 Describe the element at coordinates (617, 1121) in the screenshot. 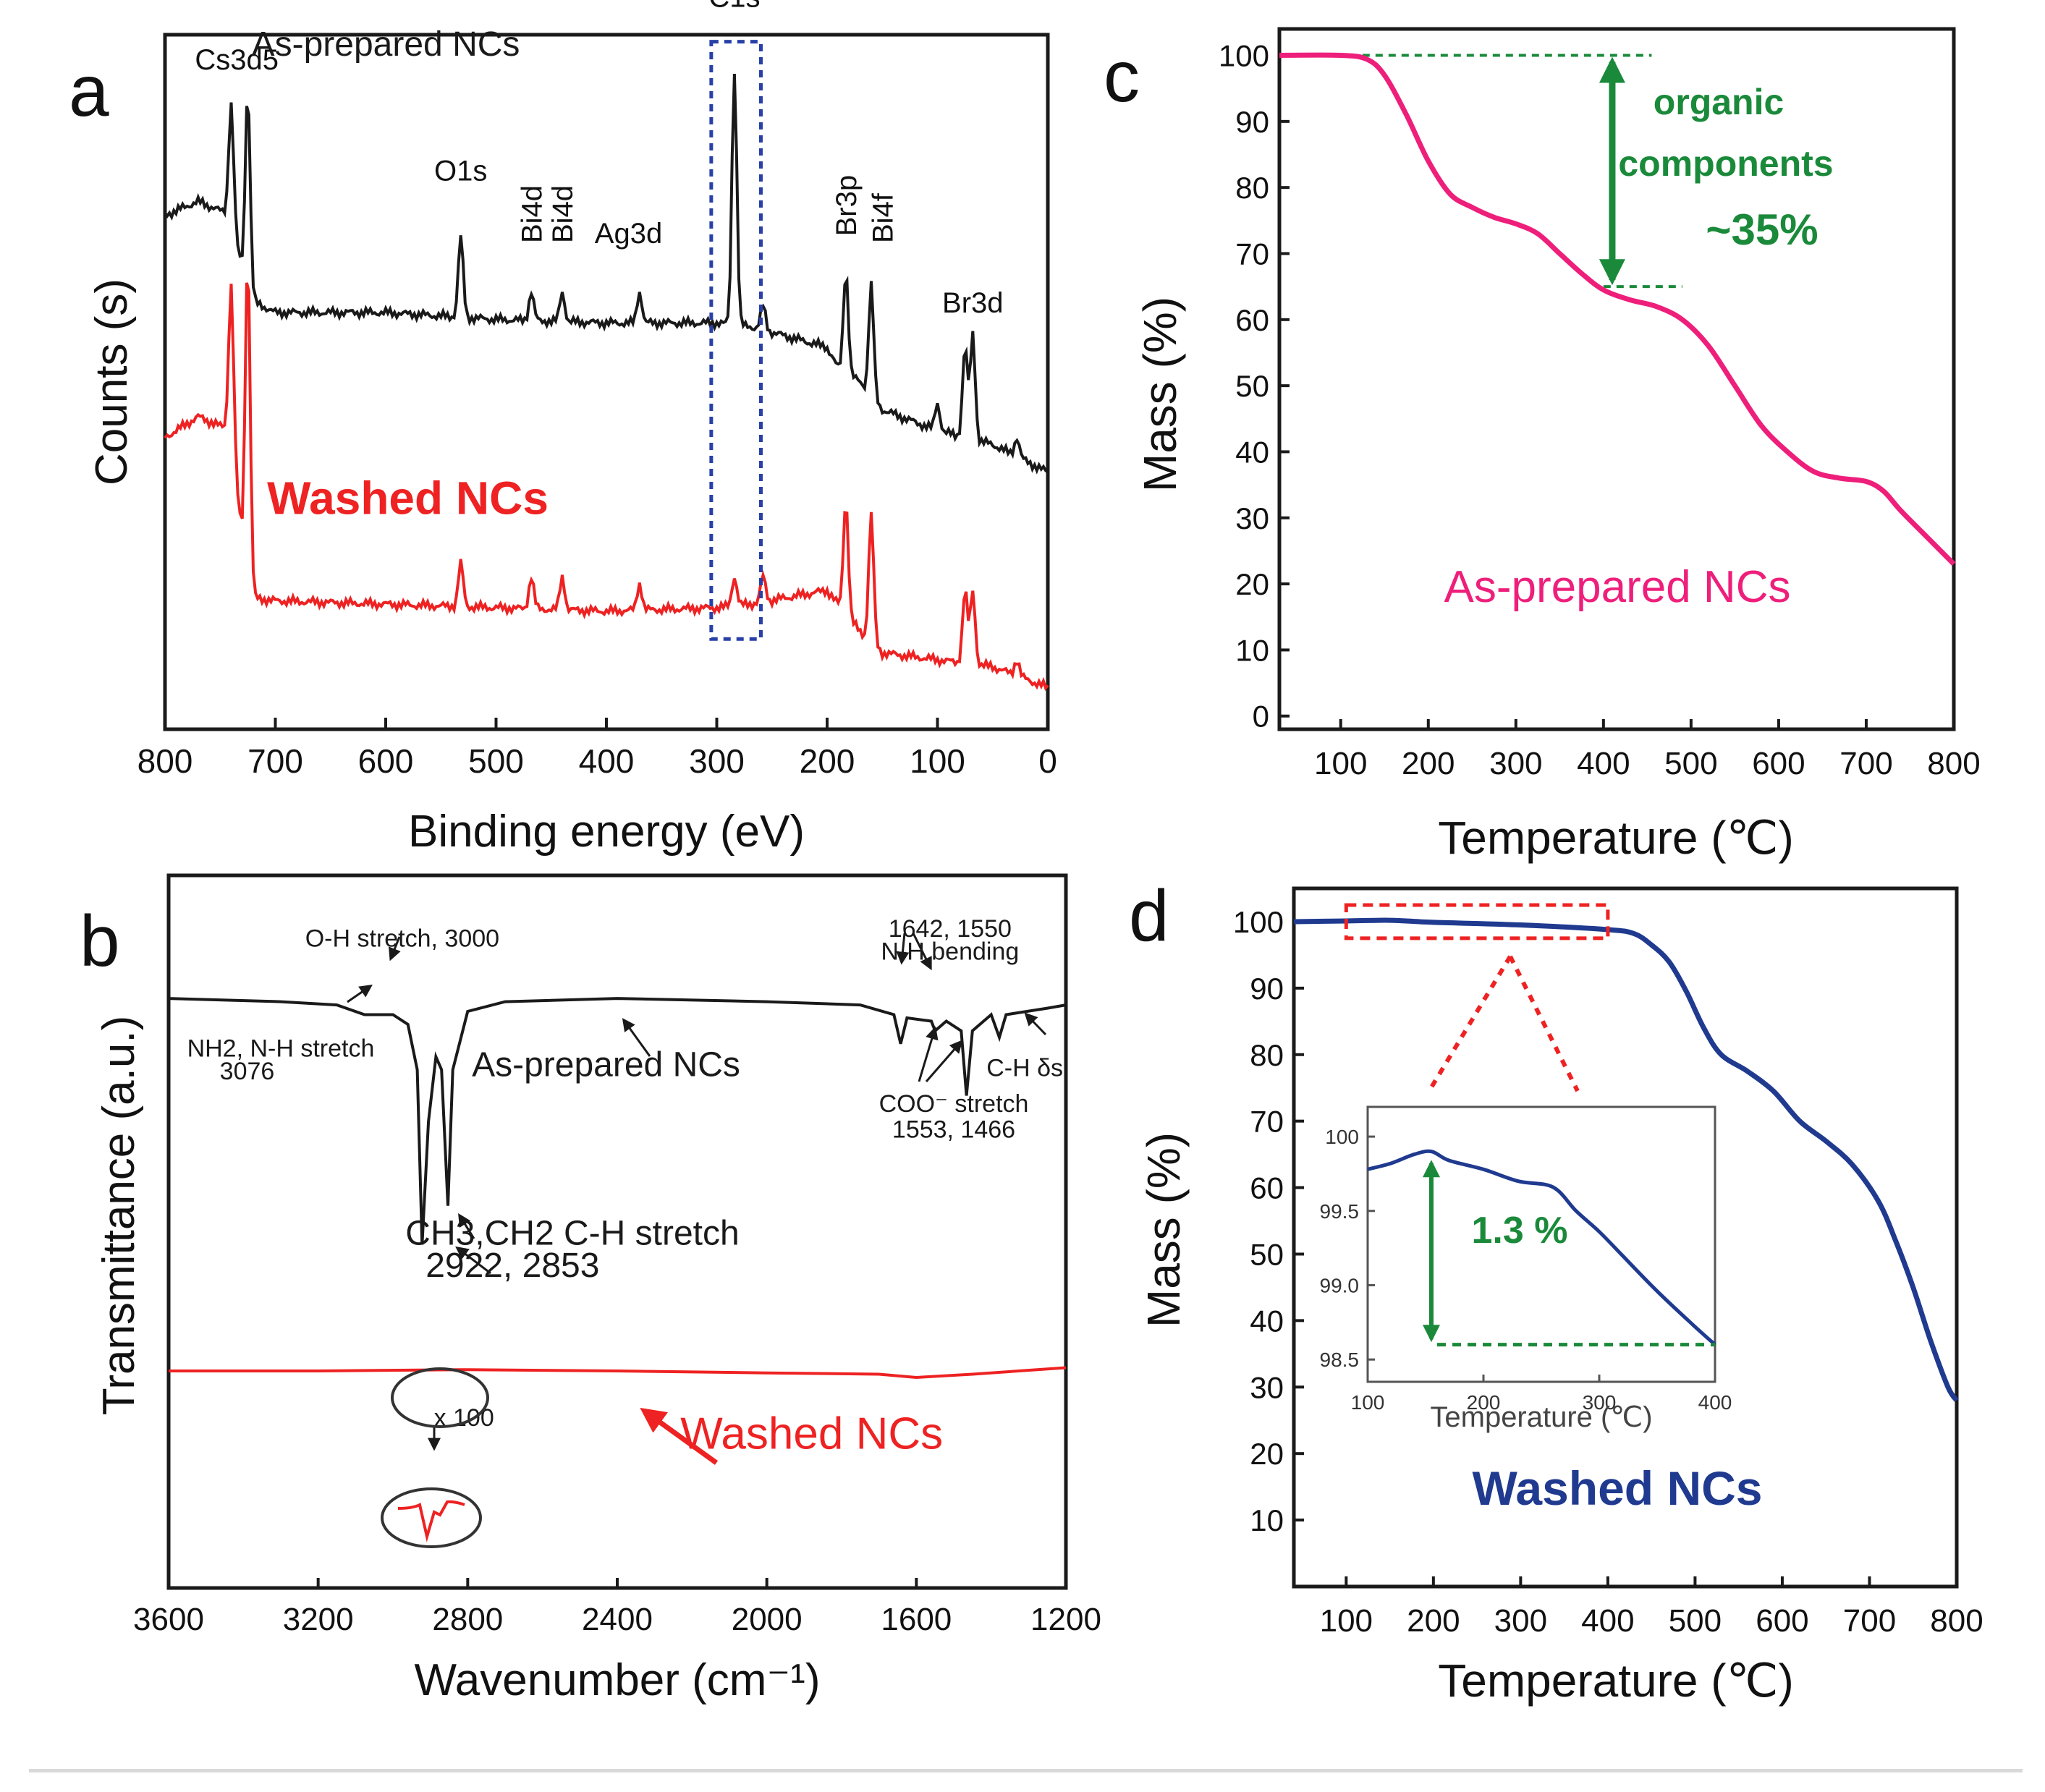

I see `as-prepared-ir-line` at that location.